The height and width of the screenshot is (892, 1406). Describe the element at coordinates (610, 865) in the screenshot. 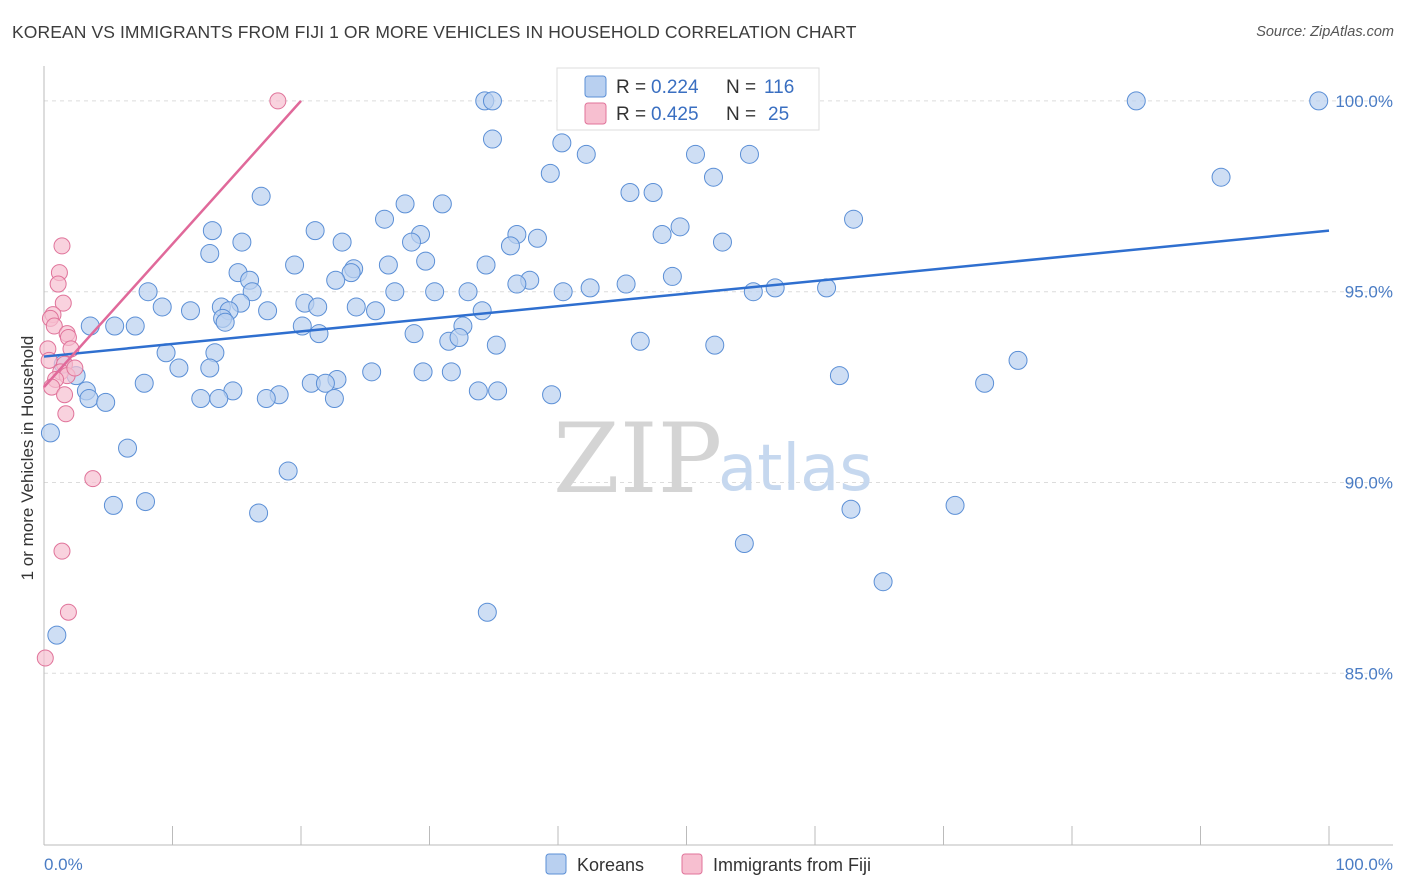

I see `bottom-legend-koreans: Koreans` at that location.